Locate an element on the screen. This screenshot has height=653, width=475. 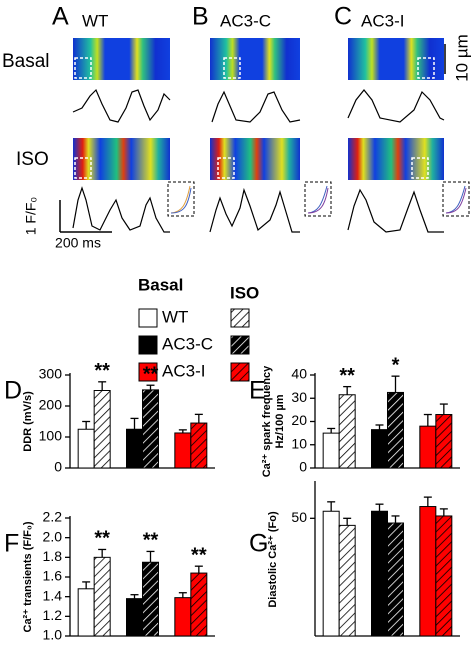
panel-label: WT is located at coordinates (95, 20).